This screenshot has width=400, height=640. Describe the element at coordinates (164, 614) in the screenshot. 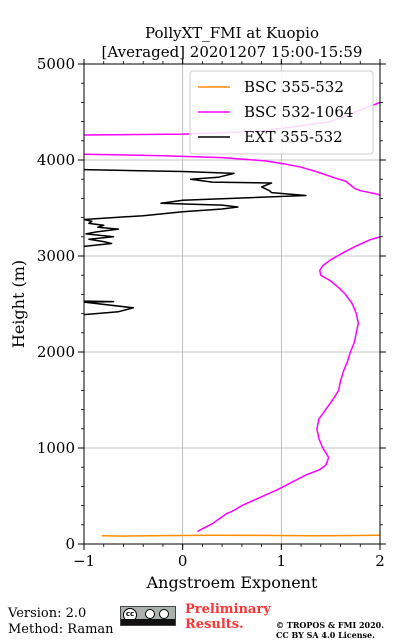

I see `sa-icon` at that location.